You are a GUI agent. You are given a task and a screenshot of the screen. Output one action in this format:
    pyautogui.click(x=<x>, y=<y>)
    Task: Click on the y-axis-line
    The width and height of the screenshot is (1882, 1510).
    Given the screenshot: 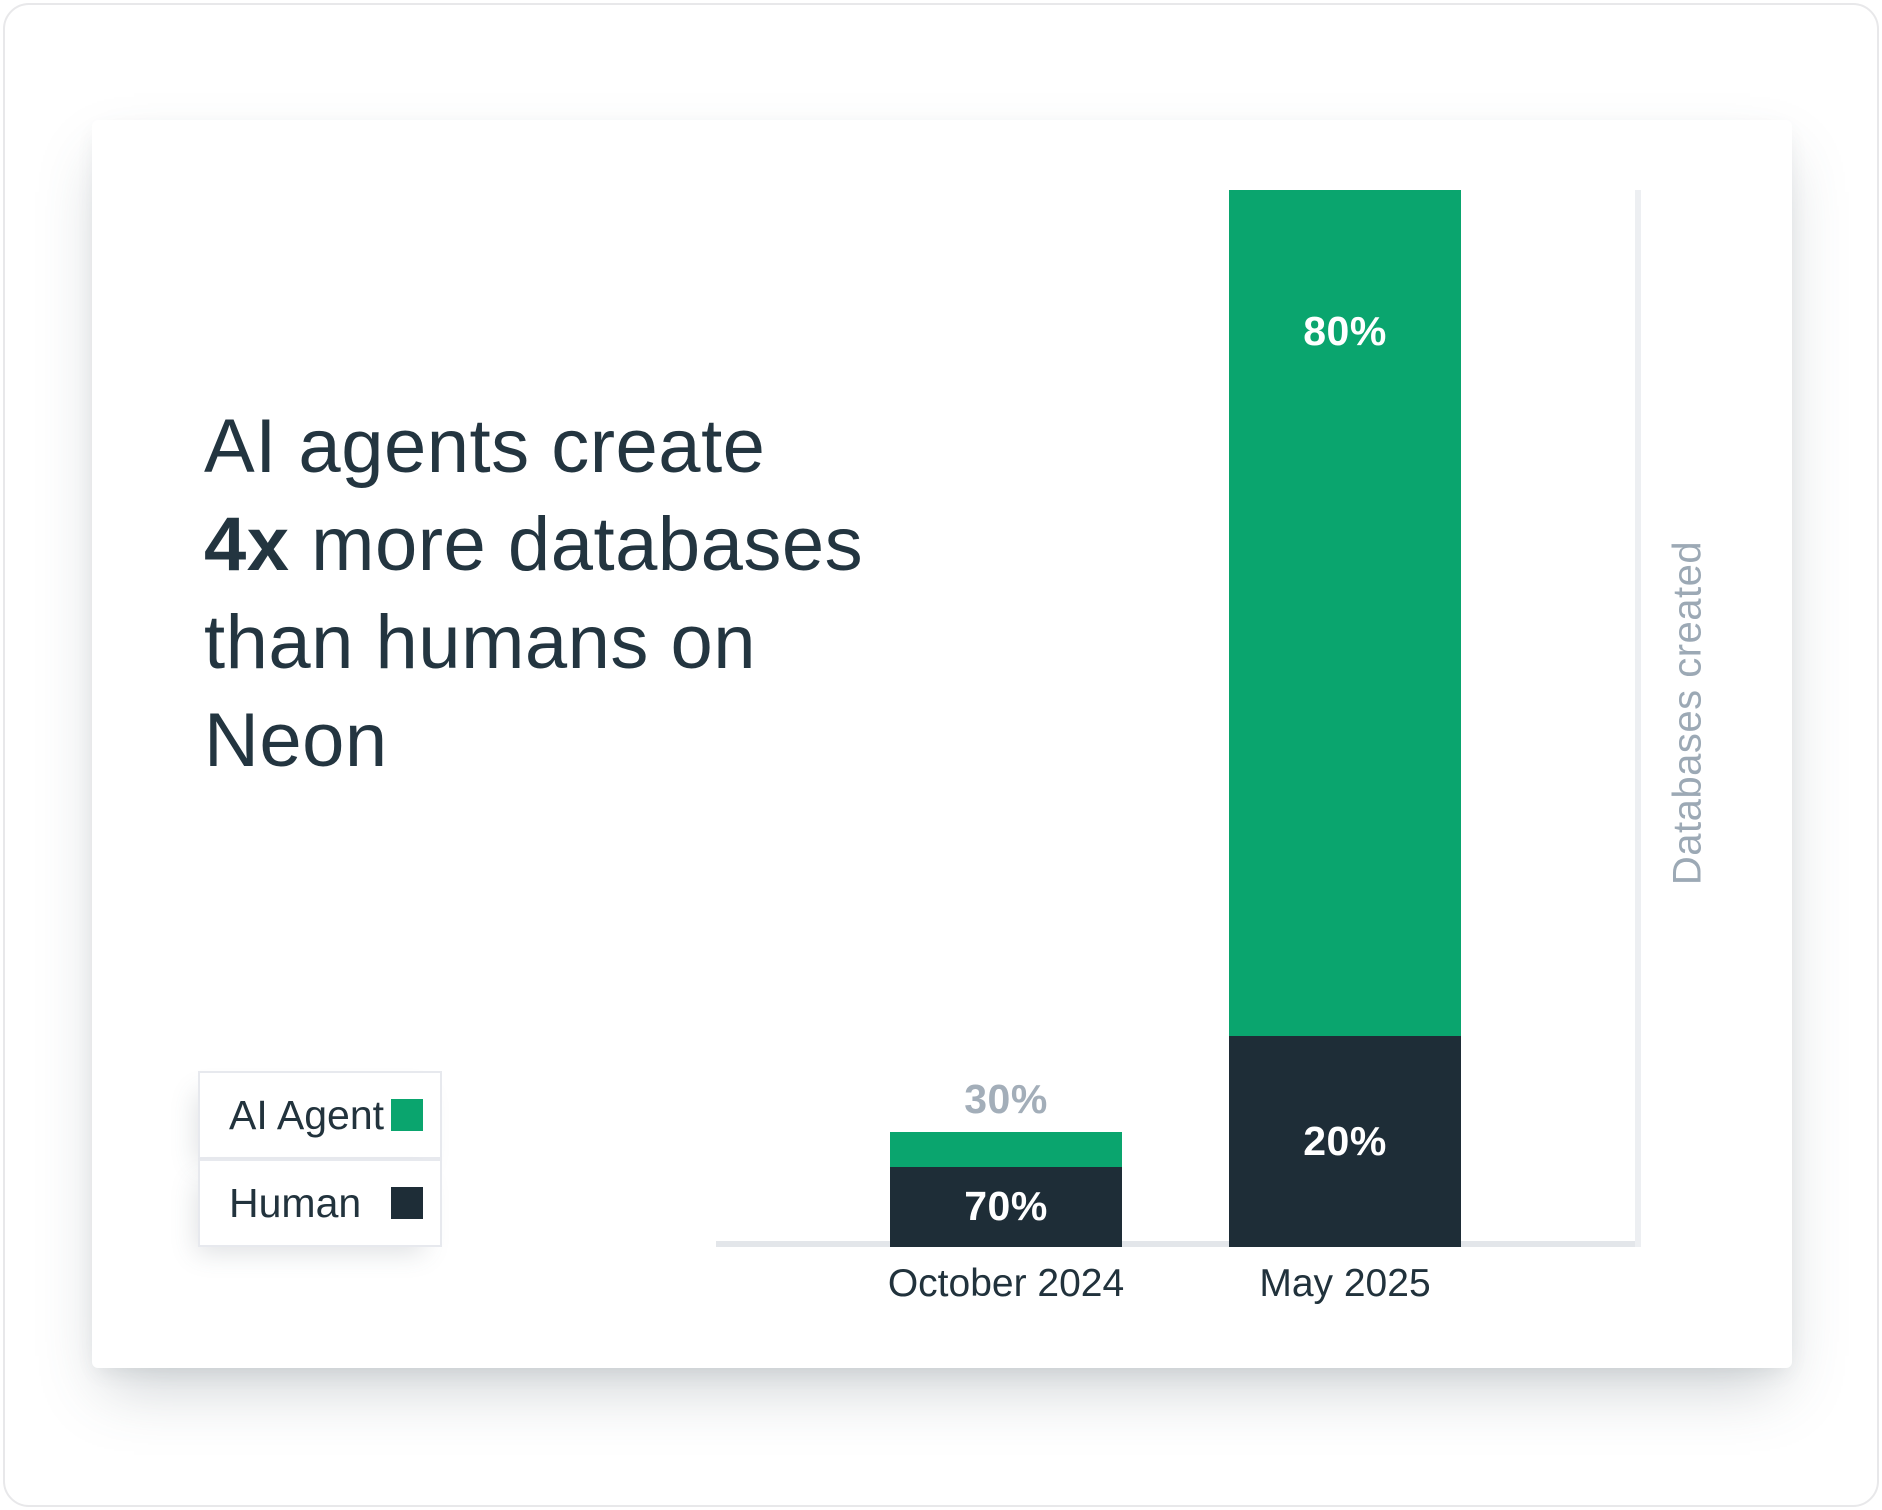 What is the action you would take?
    pyautogui.click(x=1638, y=718)
    